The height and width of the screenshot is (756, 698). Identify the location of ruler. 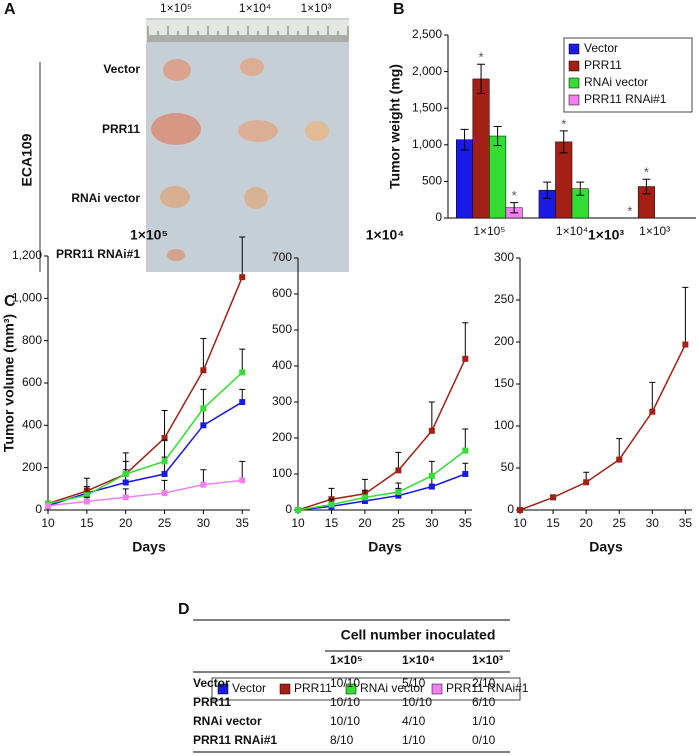
(247, 31).